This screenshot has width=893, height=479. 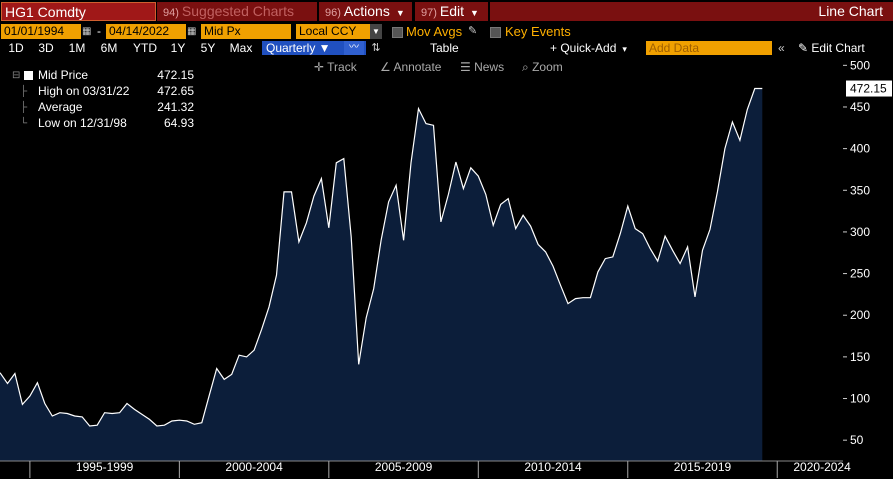 What do you see at coordinates (254, 467) in the screenshot?
I see `x-tick-label: 2000-2004` at bounding box center [254, 467].